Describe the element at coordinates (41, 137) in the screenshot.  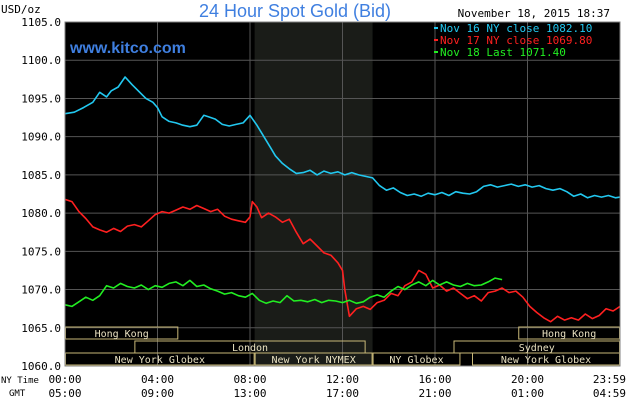
I see `y-tick-label: 1090.0` at that location.